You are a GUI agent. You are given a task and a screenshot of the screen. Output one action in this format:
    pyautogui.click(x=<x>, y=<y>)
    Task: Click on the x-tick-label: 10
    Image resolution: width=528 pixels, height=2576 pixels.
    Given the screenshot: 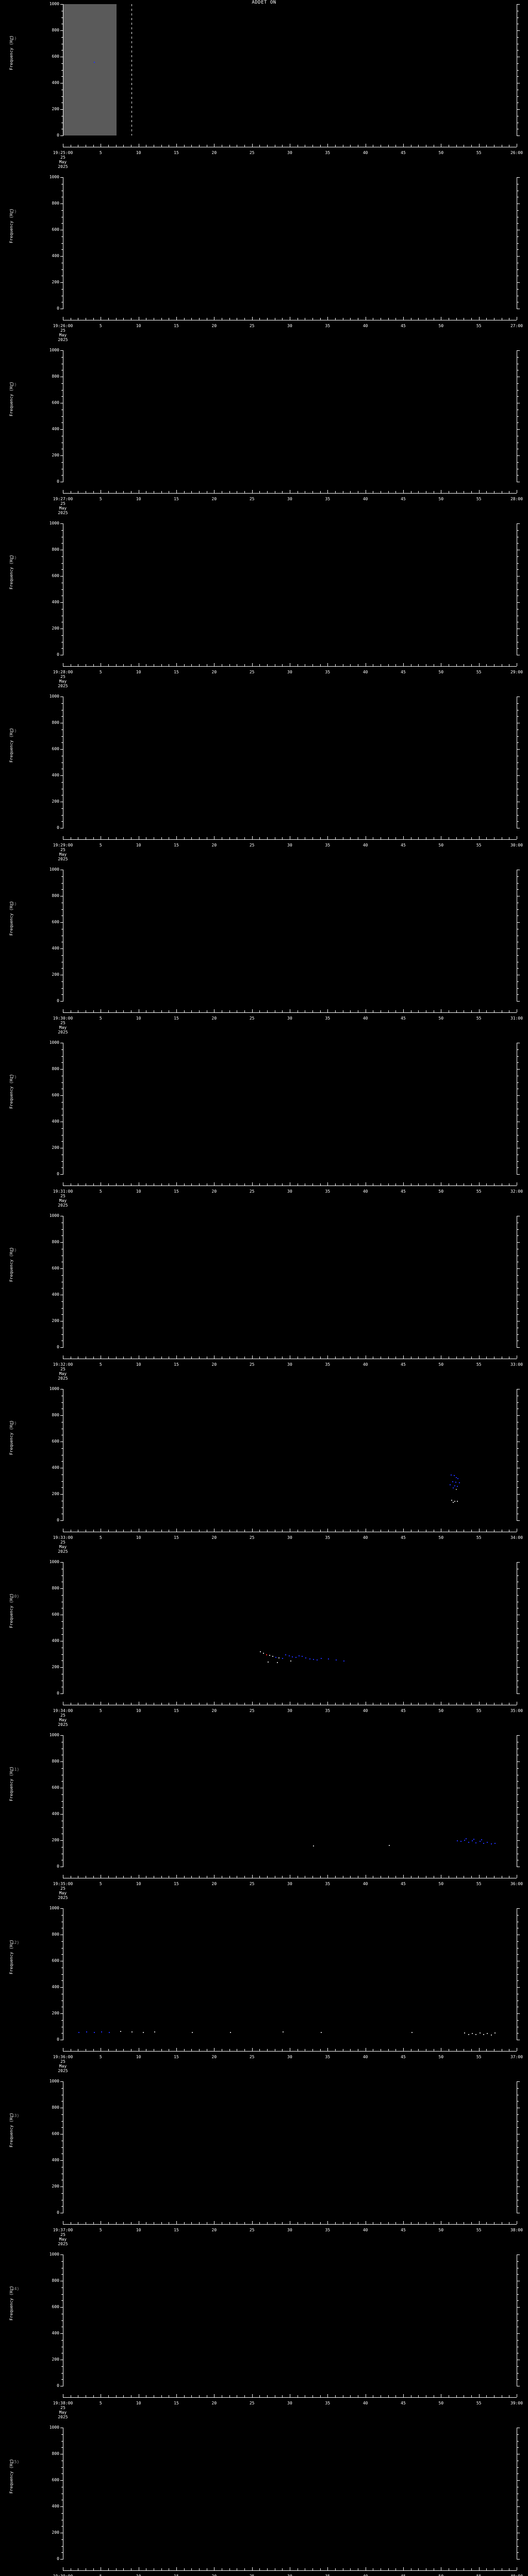 What is the action you would take?
    pyautogui.click(x=138, y=2403)
    